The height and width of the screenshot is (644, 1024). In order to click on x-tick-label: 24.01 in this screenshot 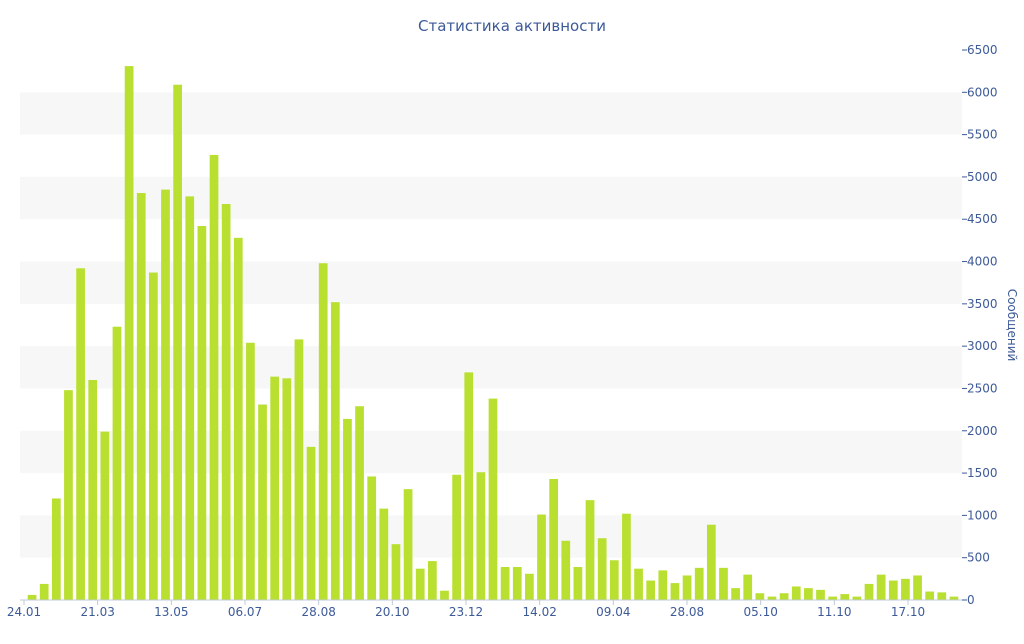, I will do `click(24, 612)`.